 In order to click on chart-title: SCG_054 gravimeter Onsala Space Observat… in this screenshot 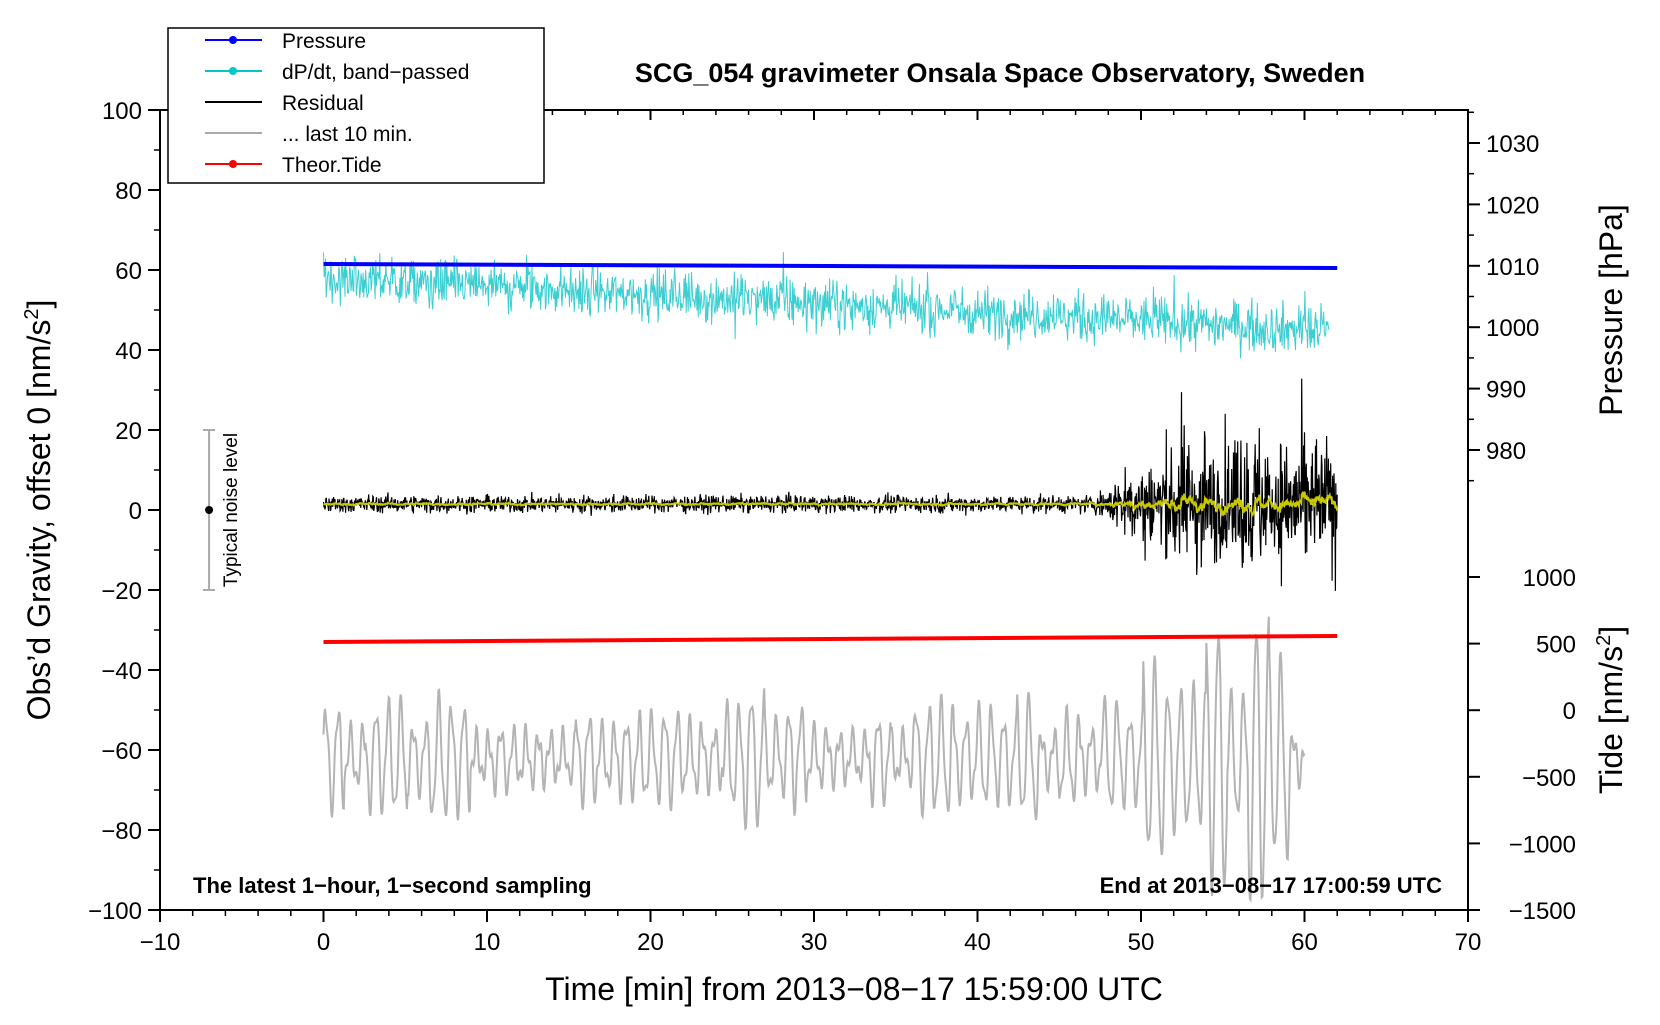, I will do `click(1000, 73)`.